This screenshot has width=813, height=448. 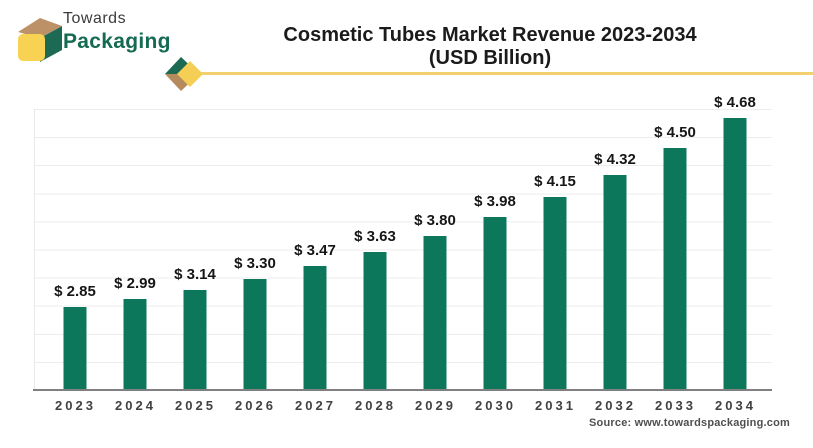 What do you see at coordinates (195, 274) in the screenshot?
I see `bar-value-label: $ 3.14` at bounding box center [195, 274].